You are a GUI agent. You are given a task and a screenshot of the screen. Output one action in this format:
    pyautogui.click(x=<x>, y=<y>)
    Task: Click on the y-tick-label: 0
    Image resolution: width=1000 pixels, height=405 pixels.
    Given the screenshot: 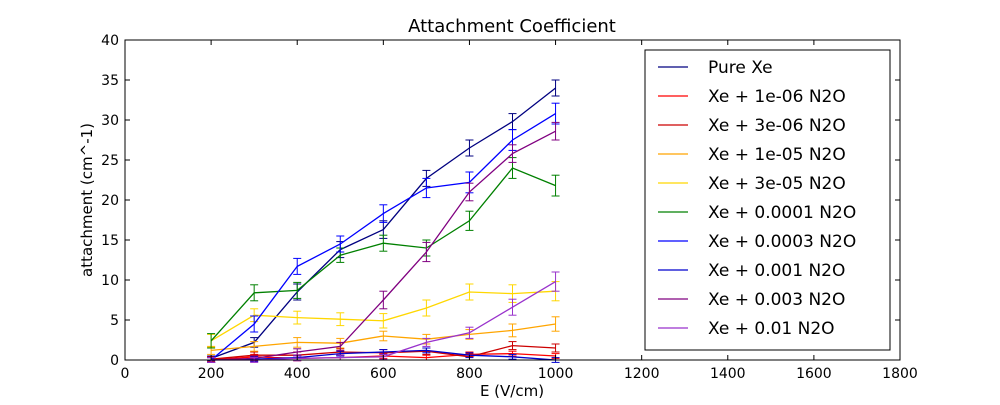 What is the action you would take?
    pyautogui.click(x=114, y=361)
    